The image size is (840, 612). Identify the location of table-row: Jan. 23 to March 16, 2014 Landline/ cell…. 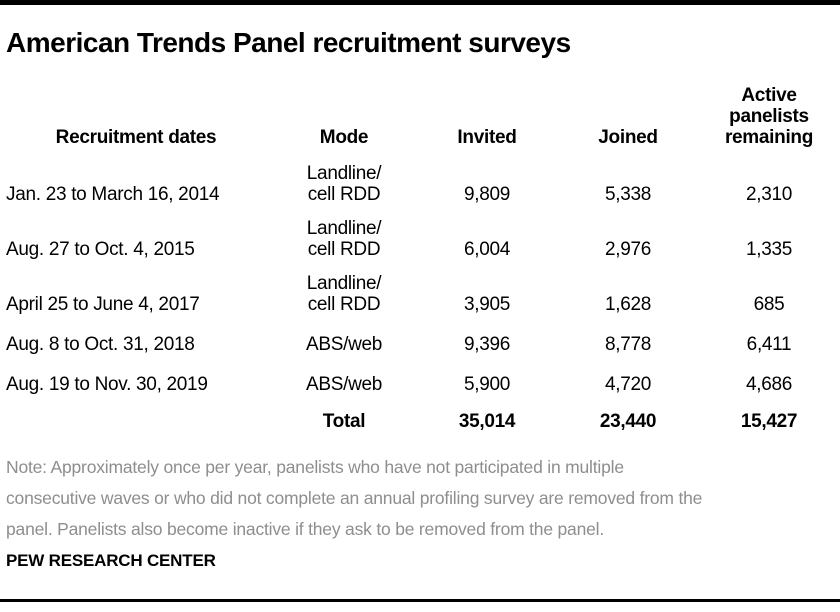
(420, 176).